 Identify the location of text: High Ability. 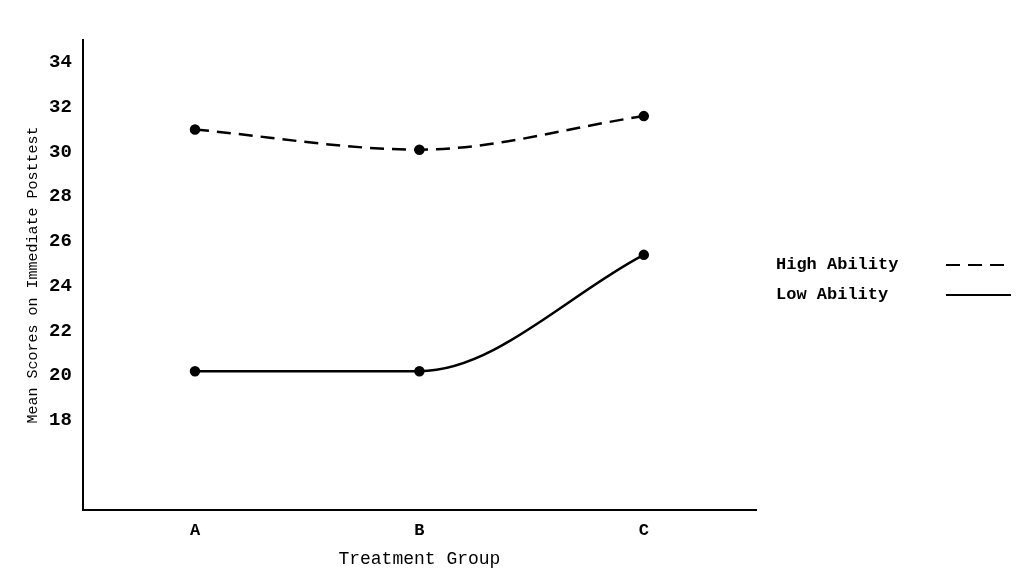
(837, 265).